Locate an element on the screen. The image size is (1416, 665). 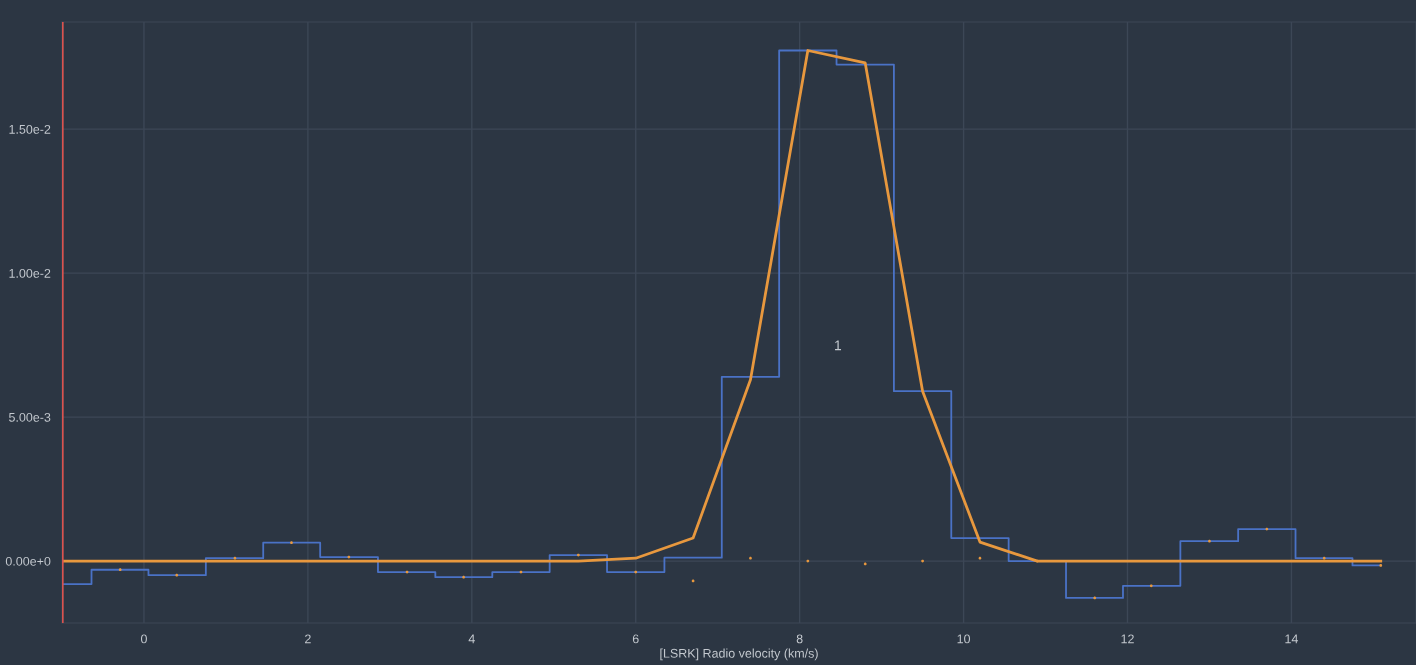
x-tick-label: 6 is located at coordinates (635, 639).